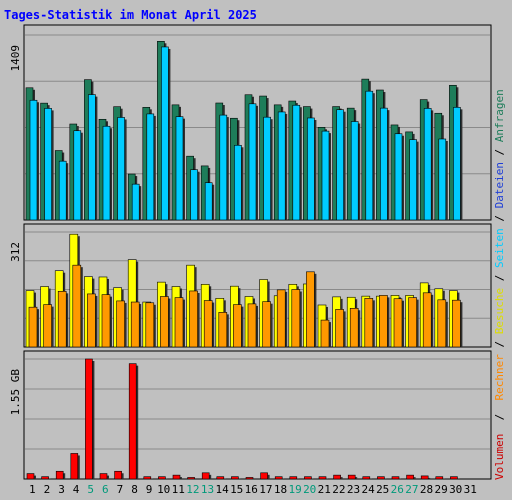 The image size is (512, 500). I want to click on x-tick-label: 29, so click(440, 489).